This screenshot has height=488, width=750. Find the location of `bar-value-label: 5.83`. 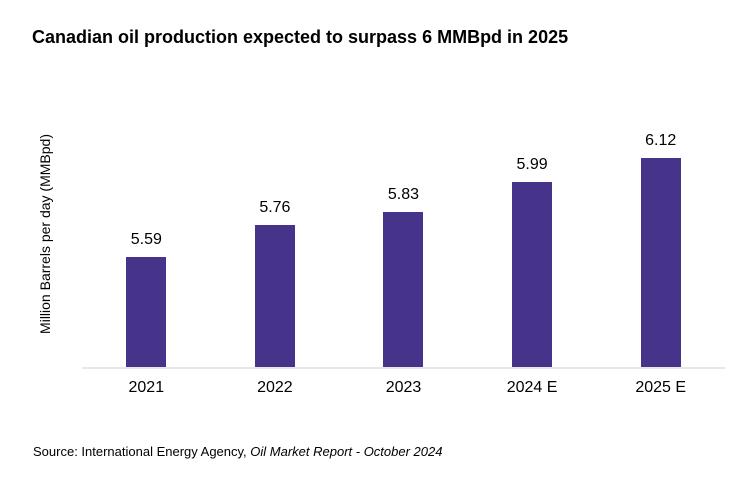

bar-value-label: 5.83 is located at coordinates (403, 194).